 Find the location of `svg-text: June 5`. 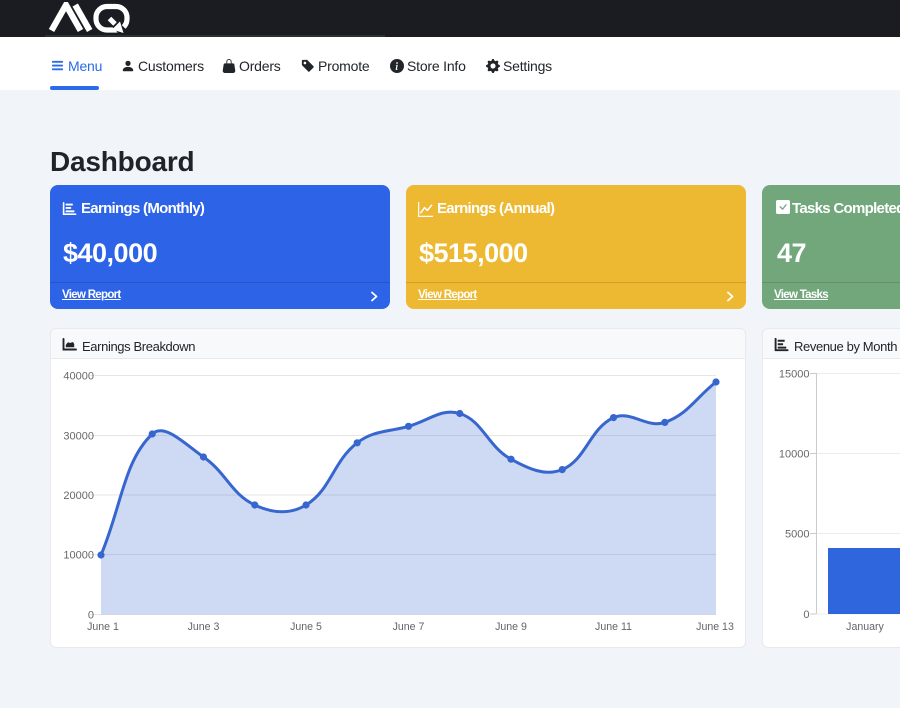

svg-text: June 5 is located at coordinates (306, 627).